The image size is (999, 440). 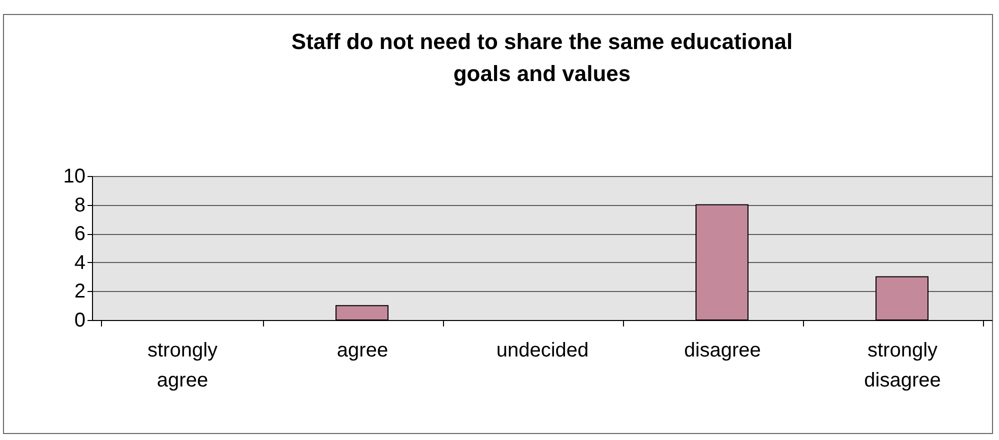 I want to click on x-tick-label: disagree, so click(x=722, y=351).